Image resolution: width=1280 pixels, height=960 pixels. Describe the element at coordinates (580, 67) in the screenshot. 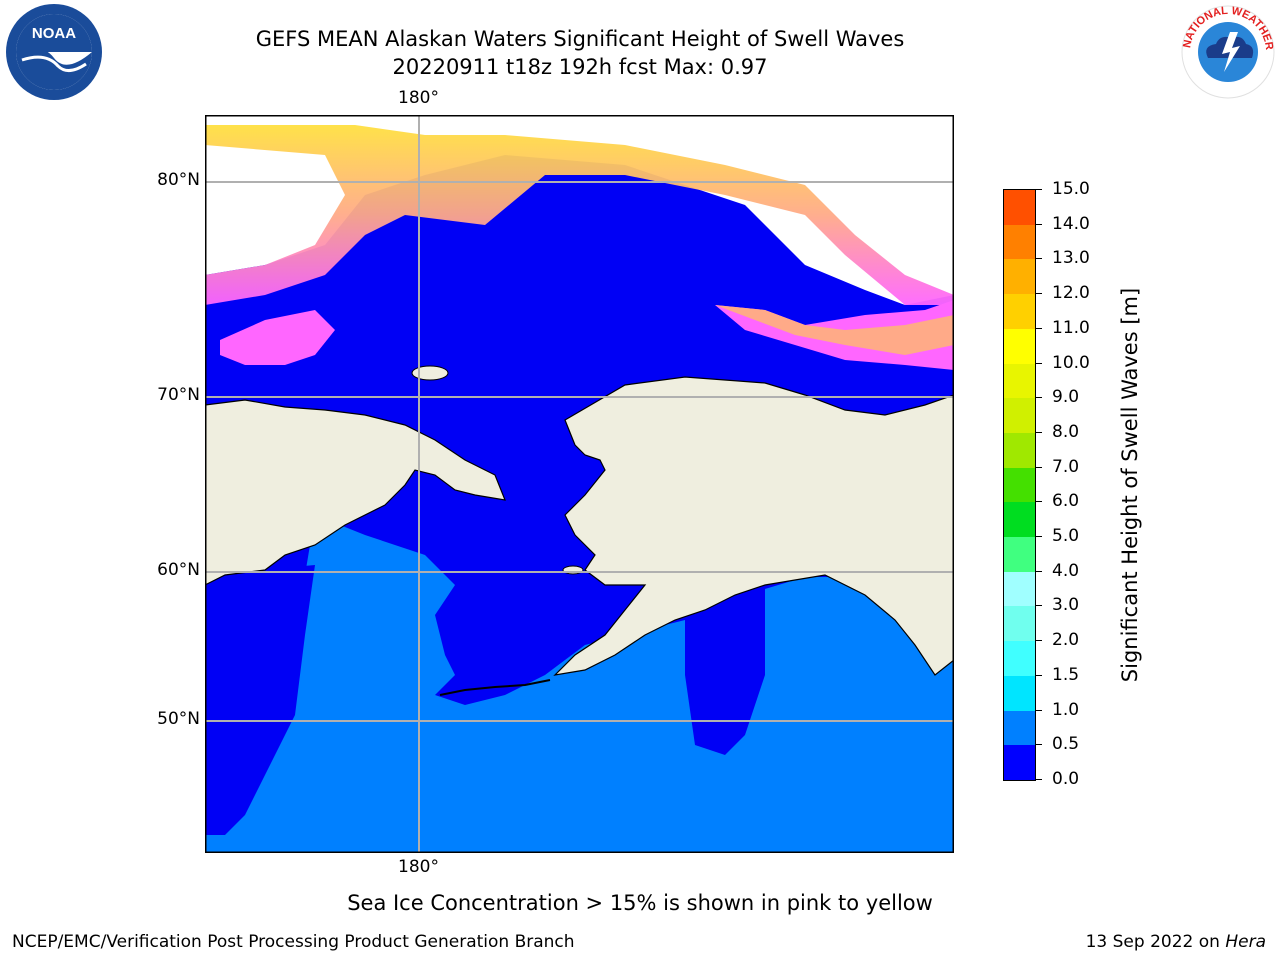

I see `chart-subtitle: 20220911 t18z 192h fcst Max: 0.97` at that location.